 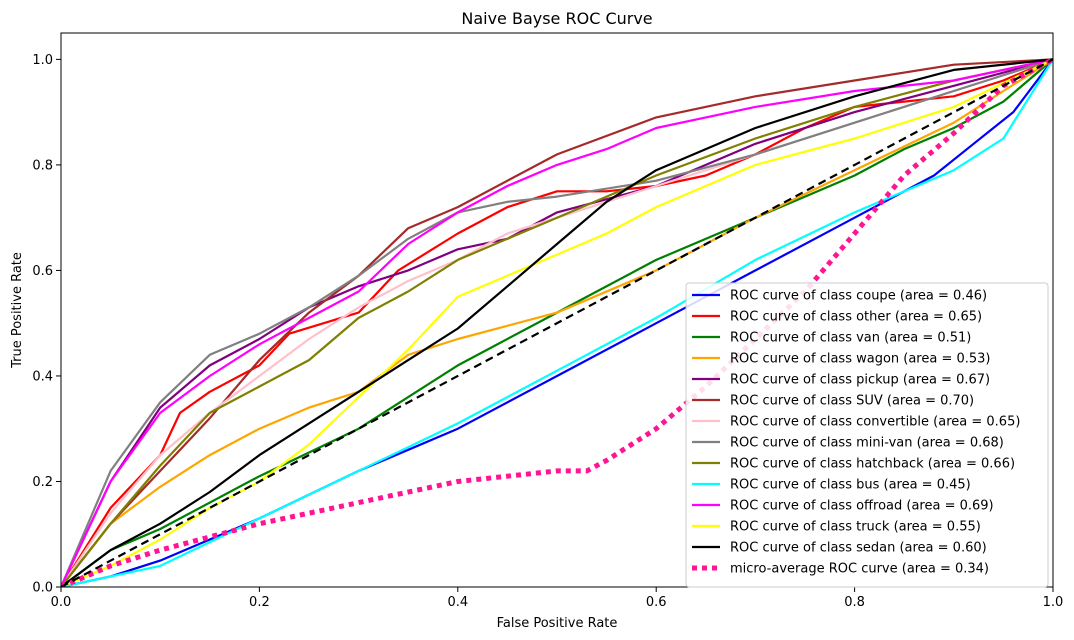 What do you see at coordinates (17, 310) in the screenshot?
I see `y-axis-title: True Positive Rate` at bounding box center [17, 310].